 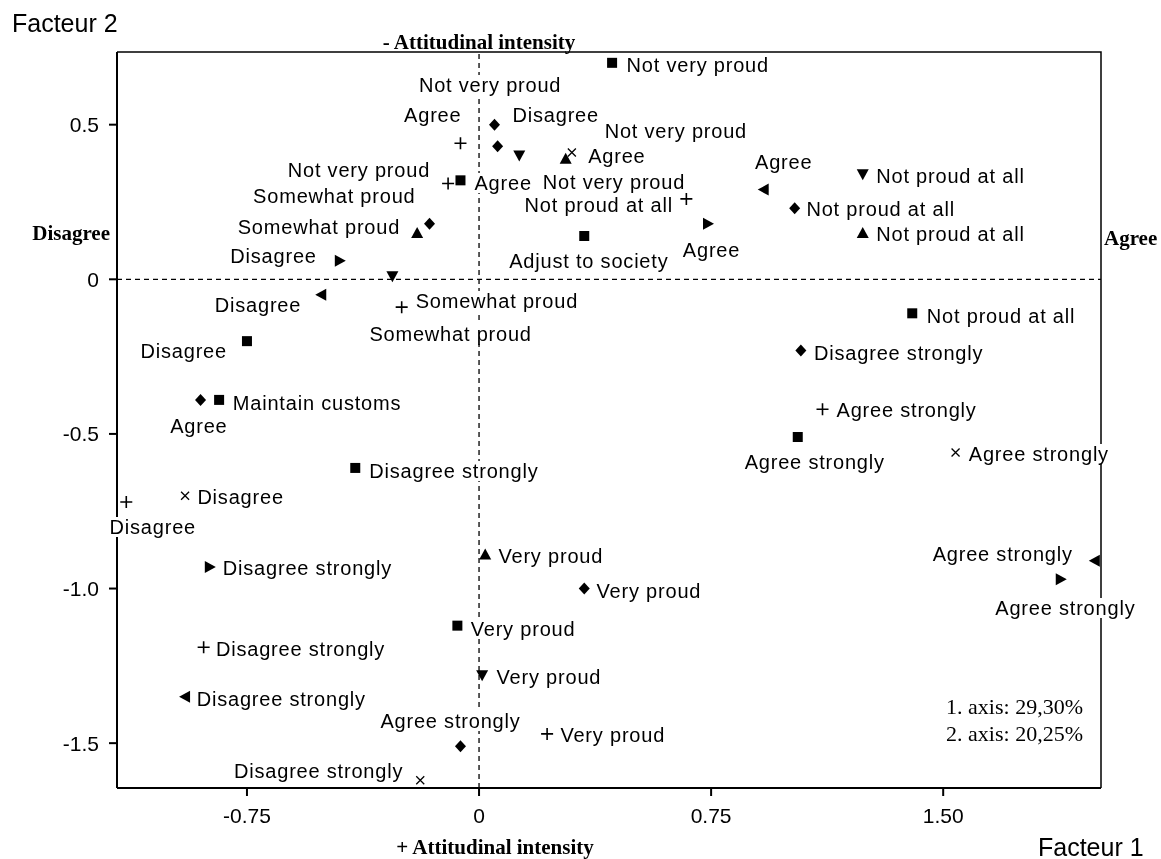 What do you see at coordinates (80, 434) in the screenshot?
I see `y-tick-label: -0.5` at bounding box center [80, 434].